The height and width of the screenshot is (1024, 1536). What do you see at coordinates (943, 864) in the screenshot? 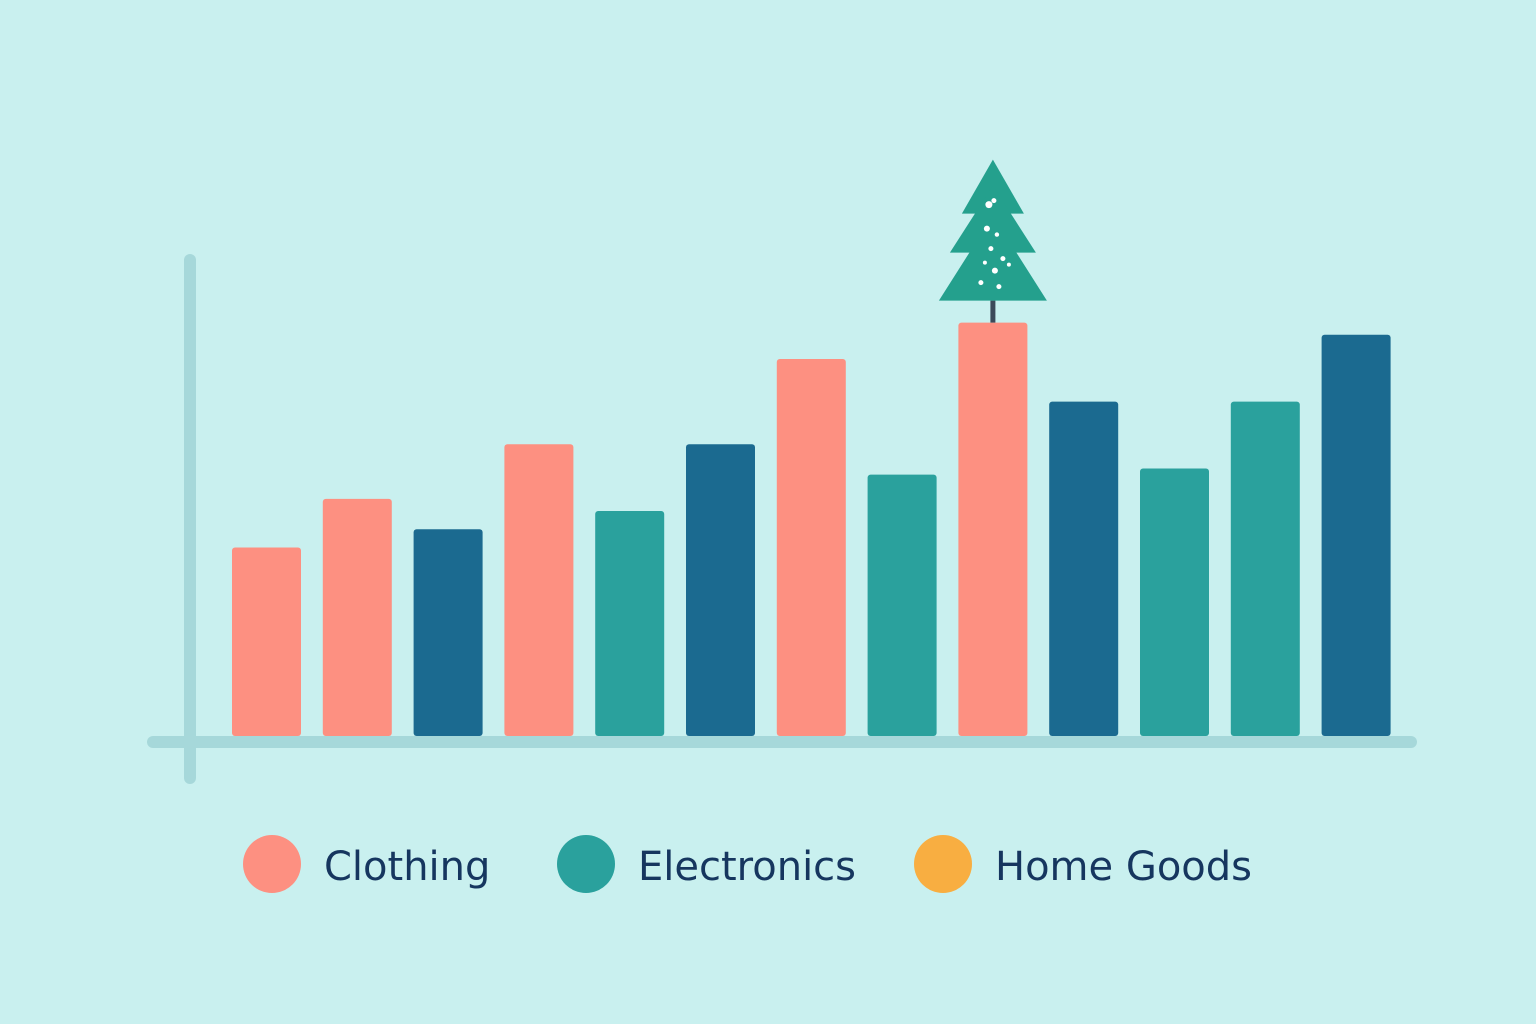
I see `legend-swatch-home-goods` at bounding box center [943, 864].